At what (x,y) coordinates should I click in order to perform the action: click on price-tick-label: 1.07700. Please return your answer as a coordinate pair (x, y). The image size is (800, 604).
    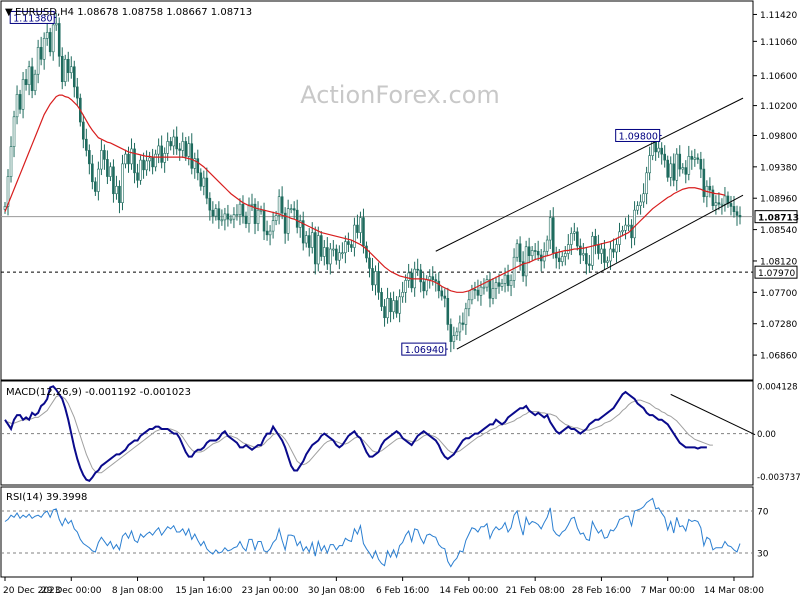
    Looking at the image, I should click on (778, 294).